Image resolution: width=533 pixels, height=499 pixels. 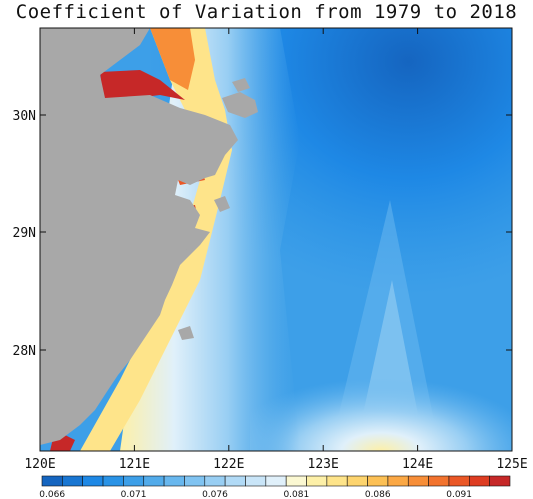 I want to click on x-tick-label: 124E, so click(x=417, y=464).